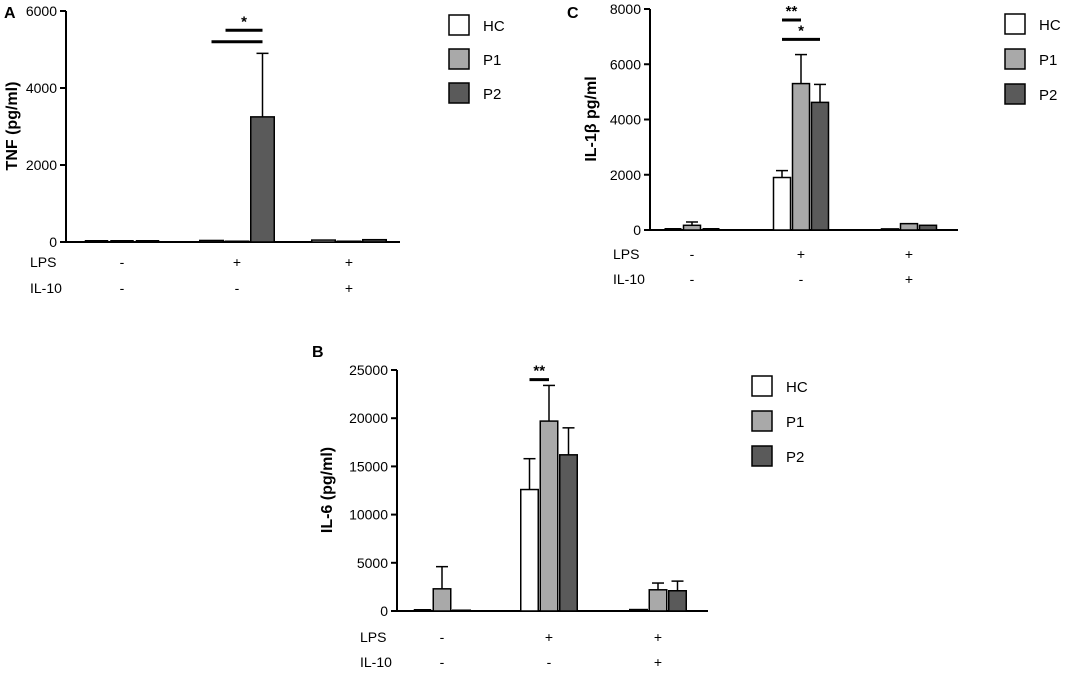 The height and width of the screenshot is (674, 1066). What do you see at coordinates (625, 9) in the screenshot?
I see `y-tick-label: 8000` at bounding box center [625, 9].